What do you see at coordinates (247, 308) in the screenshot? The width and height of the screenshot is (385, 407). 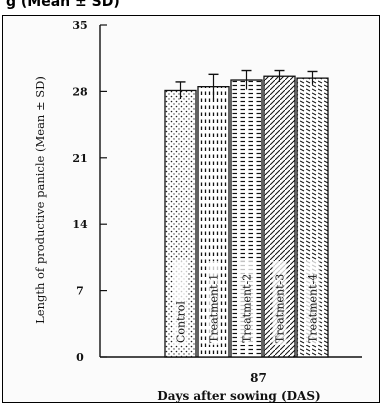 I see `bar-label: Treatment-2` at bounding box center [247, 308].